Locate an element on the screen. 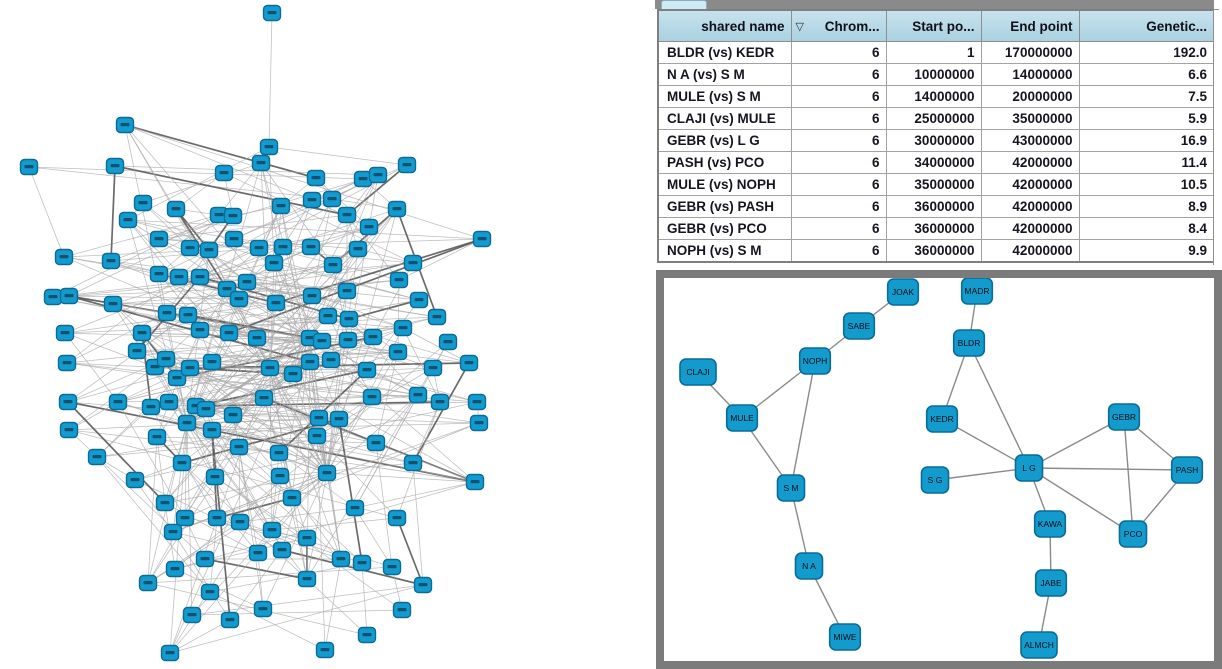 Image resolution: width=1222 pixels, height=669 pixels. table-row: CLAJI (vs) MULE 6 25000000 35000000 5.9 is located at coordinates (936, 118).